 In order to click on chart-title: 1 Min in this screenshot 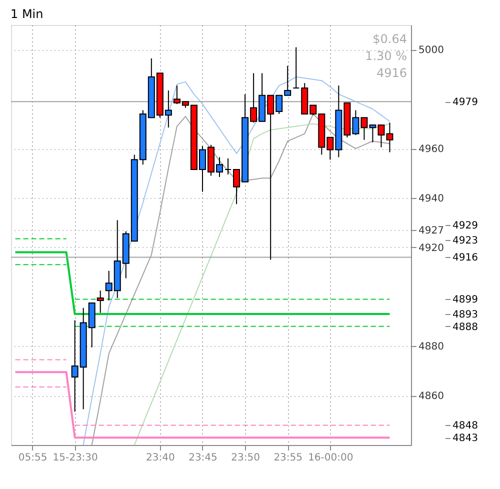, I will do `click(27, 14)`.